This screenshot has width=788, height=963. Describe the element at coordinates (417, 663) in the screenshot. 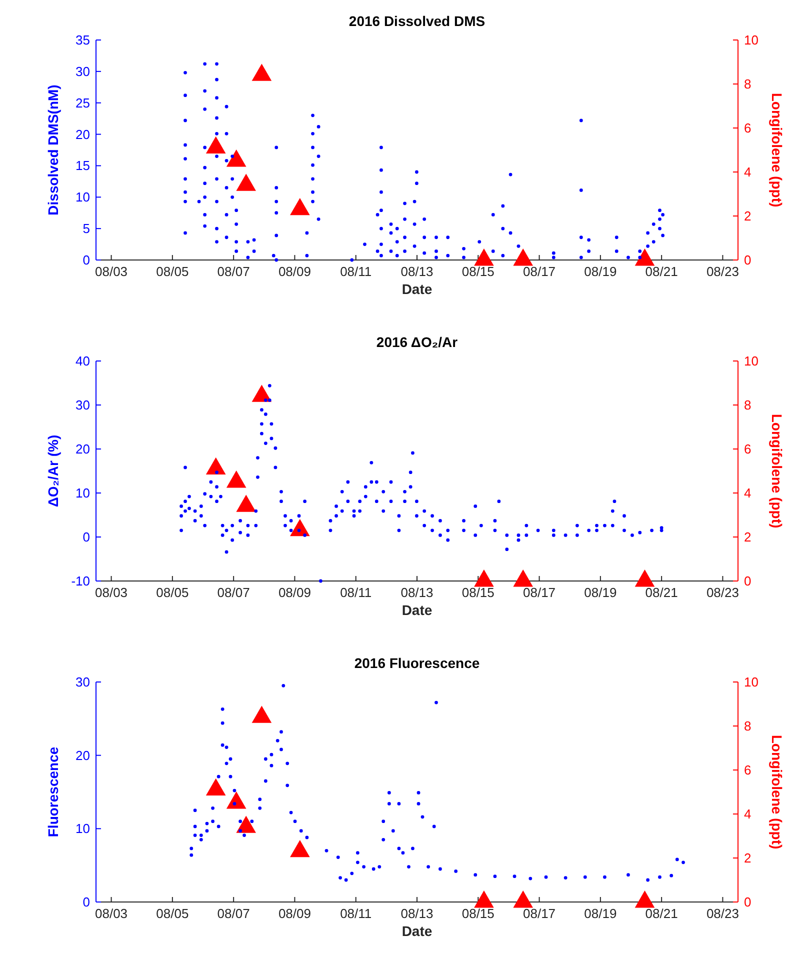

I see `chart-title: 2016 Fluorescence` at that location.